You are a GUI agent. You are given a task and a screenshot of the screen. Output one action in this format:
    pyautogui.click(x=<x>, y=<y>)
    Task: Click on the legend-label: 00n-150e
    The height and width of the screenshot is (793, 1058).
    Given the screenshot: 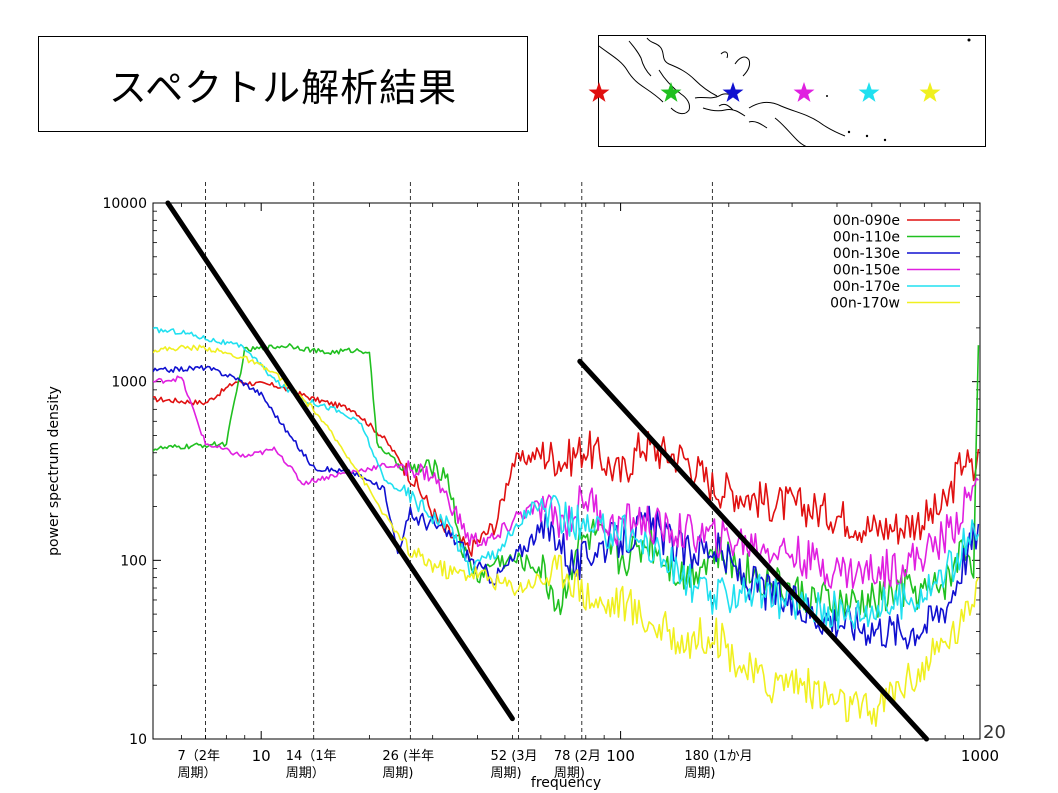 What is the action you would take?
    pyautogui.click(x=866, y=271)
    